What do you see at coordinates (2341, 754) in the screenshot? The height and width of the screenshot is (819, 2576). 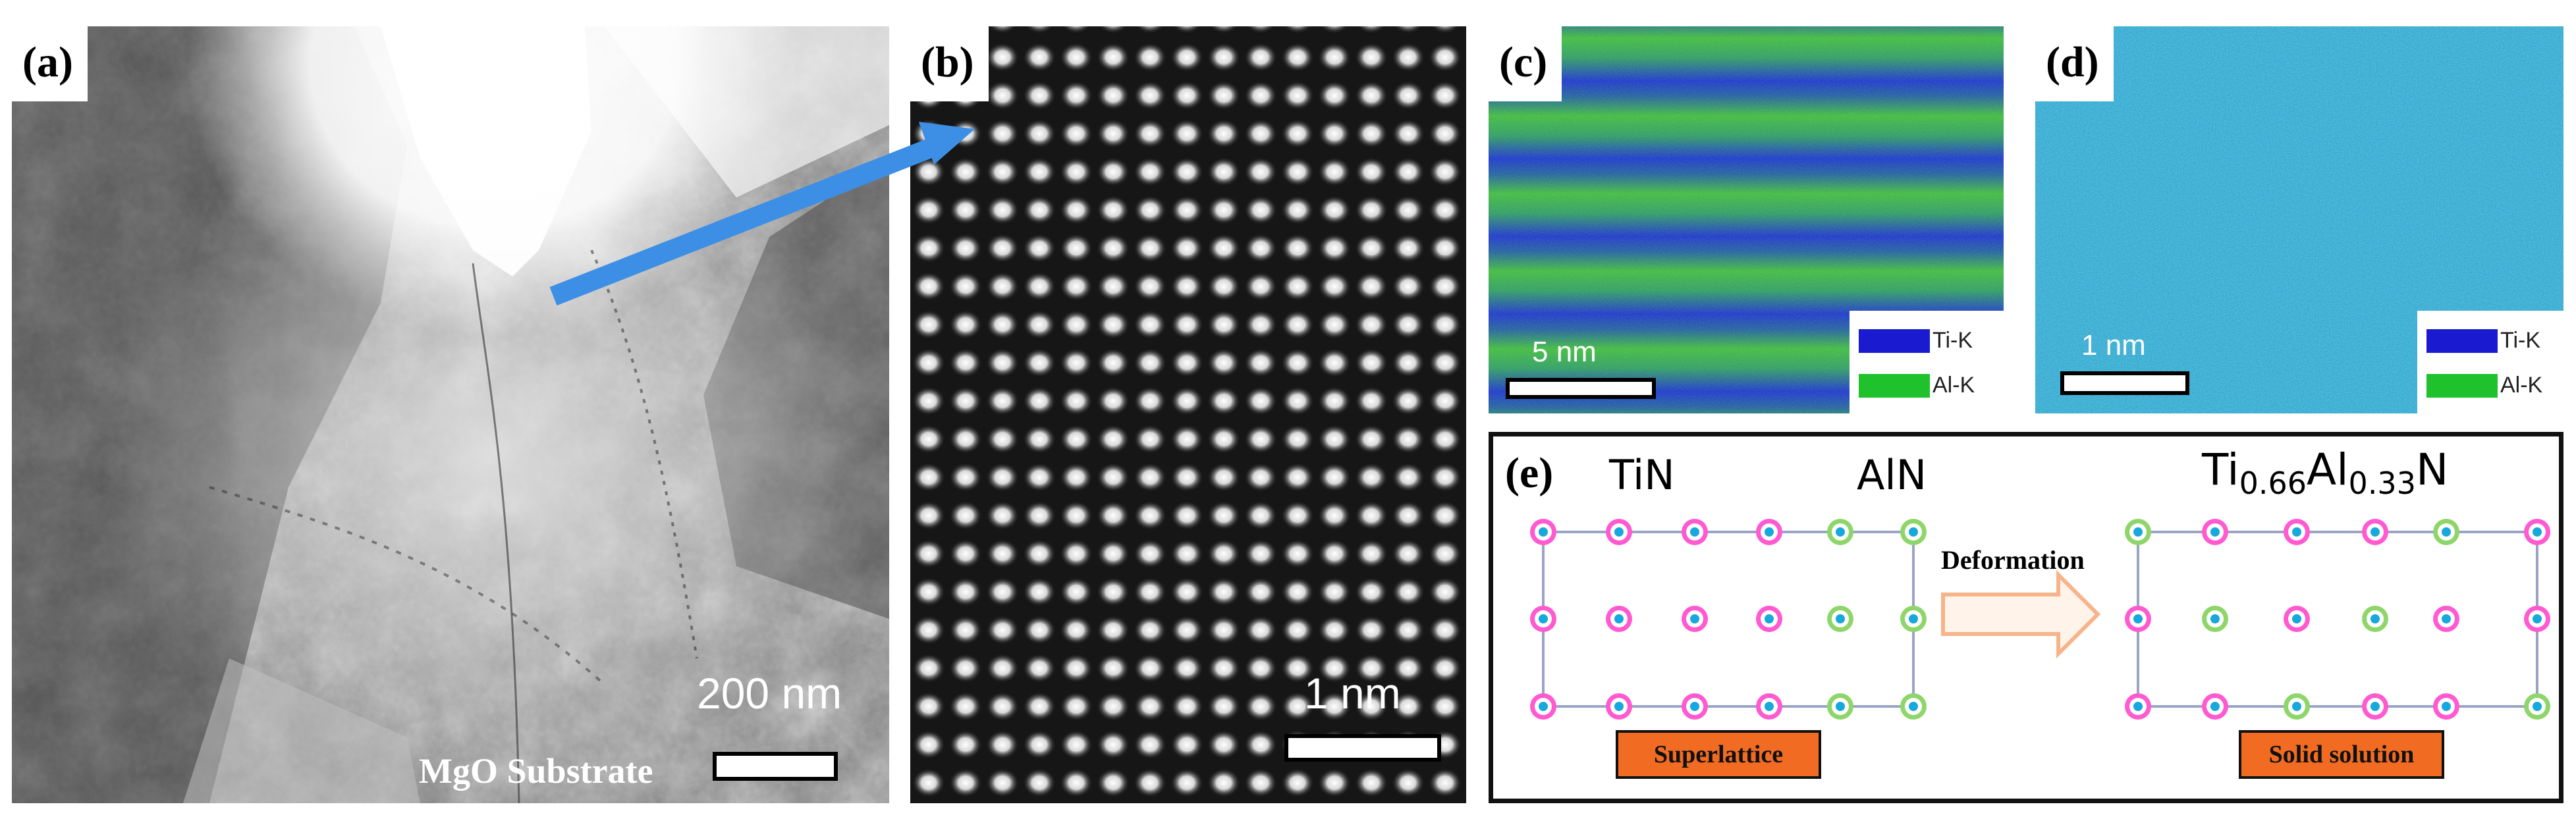 I see `solid-solution-box: Solid solution` at bounding box center [2341, 754].